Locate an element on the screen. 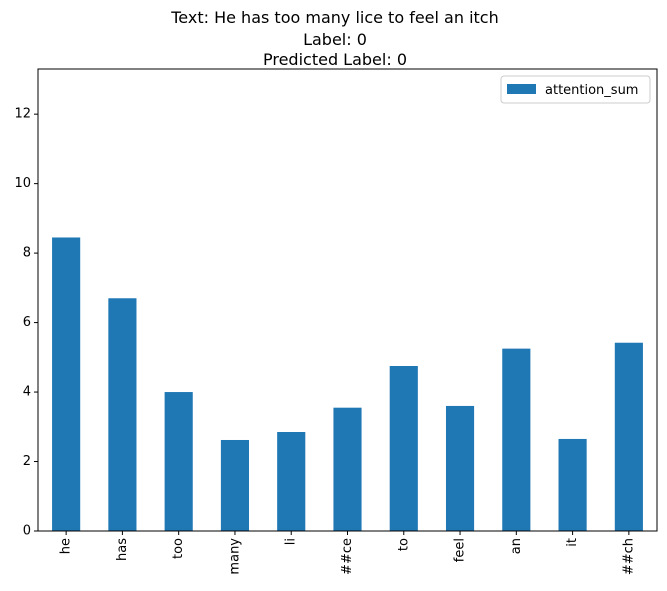  y-tick-label: 0 is located at coordinates (27, 531).